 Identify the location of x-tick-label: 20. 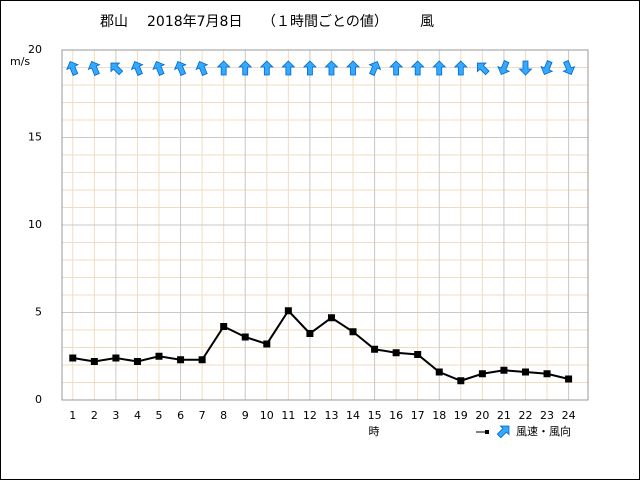
(482, 415).